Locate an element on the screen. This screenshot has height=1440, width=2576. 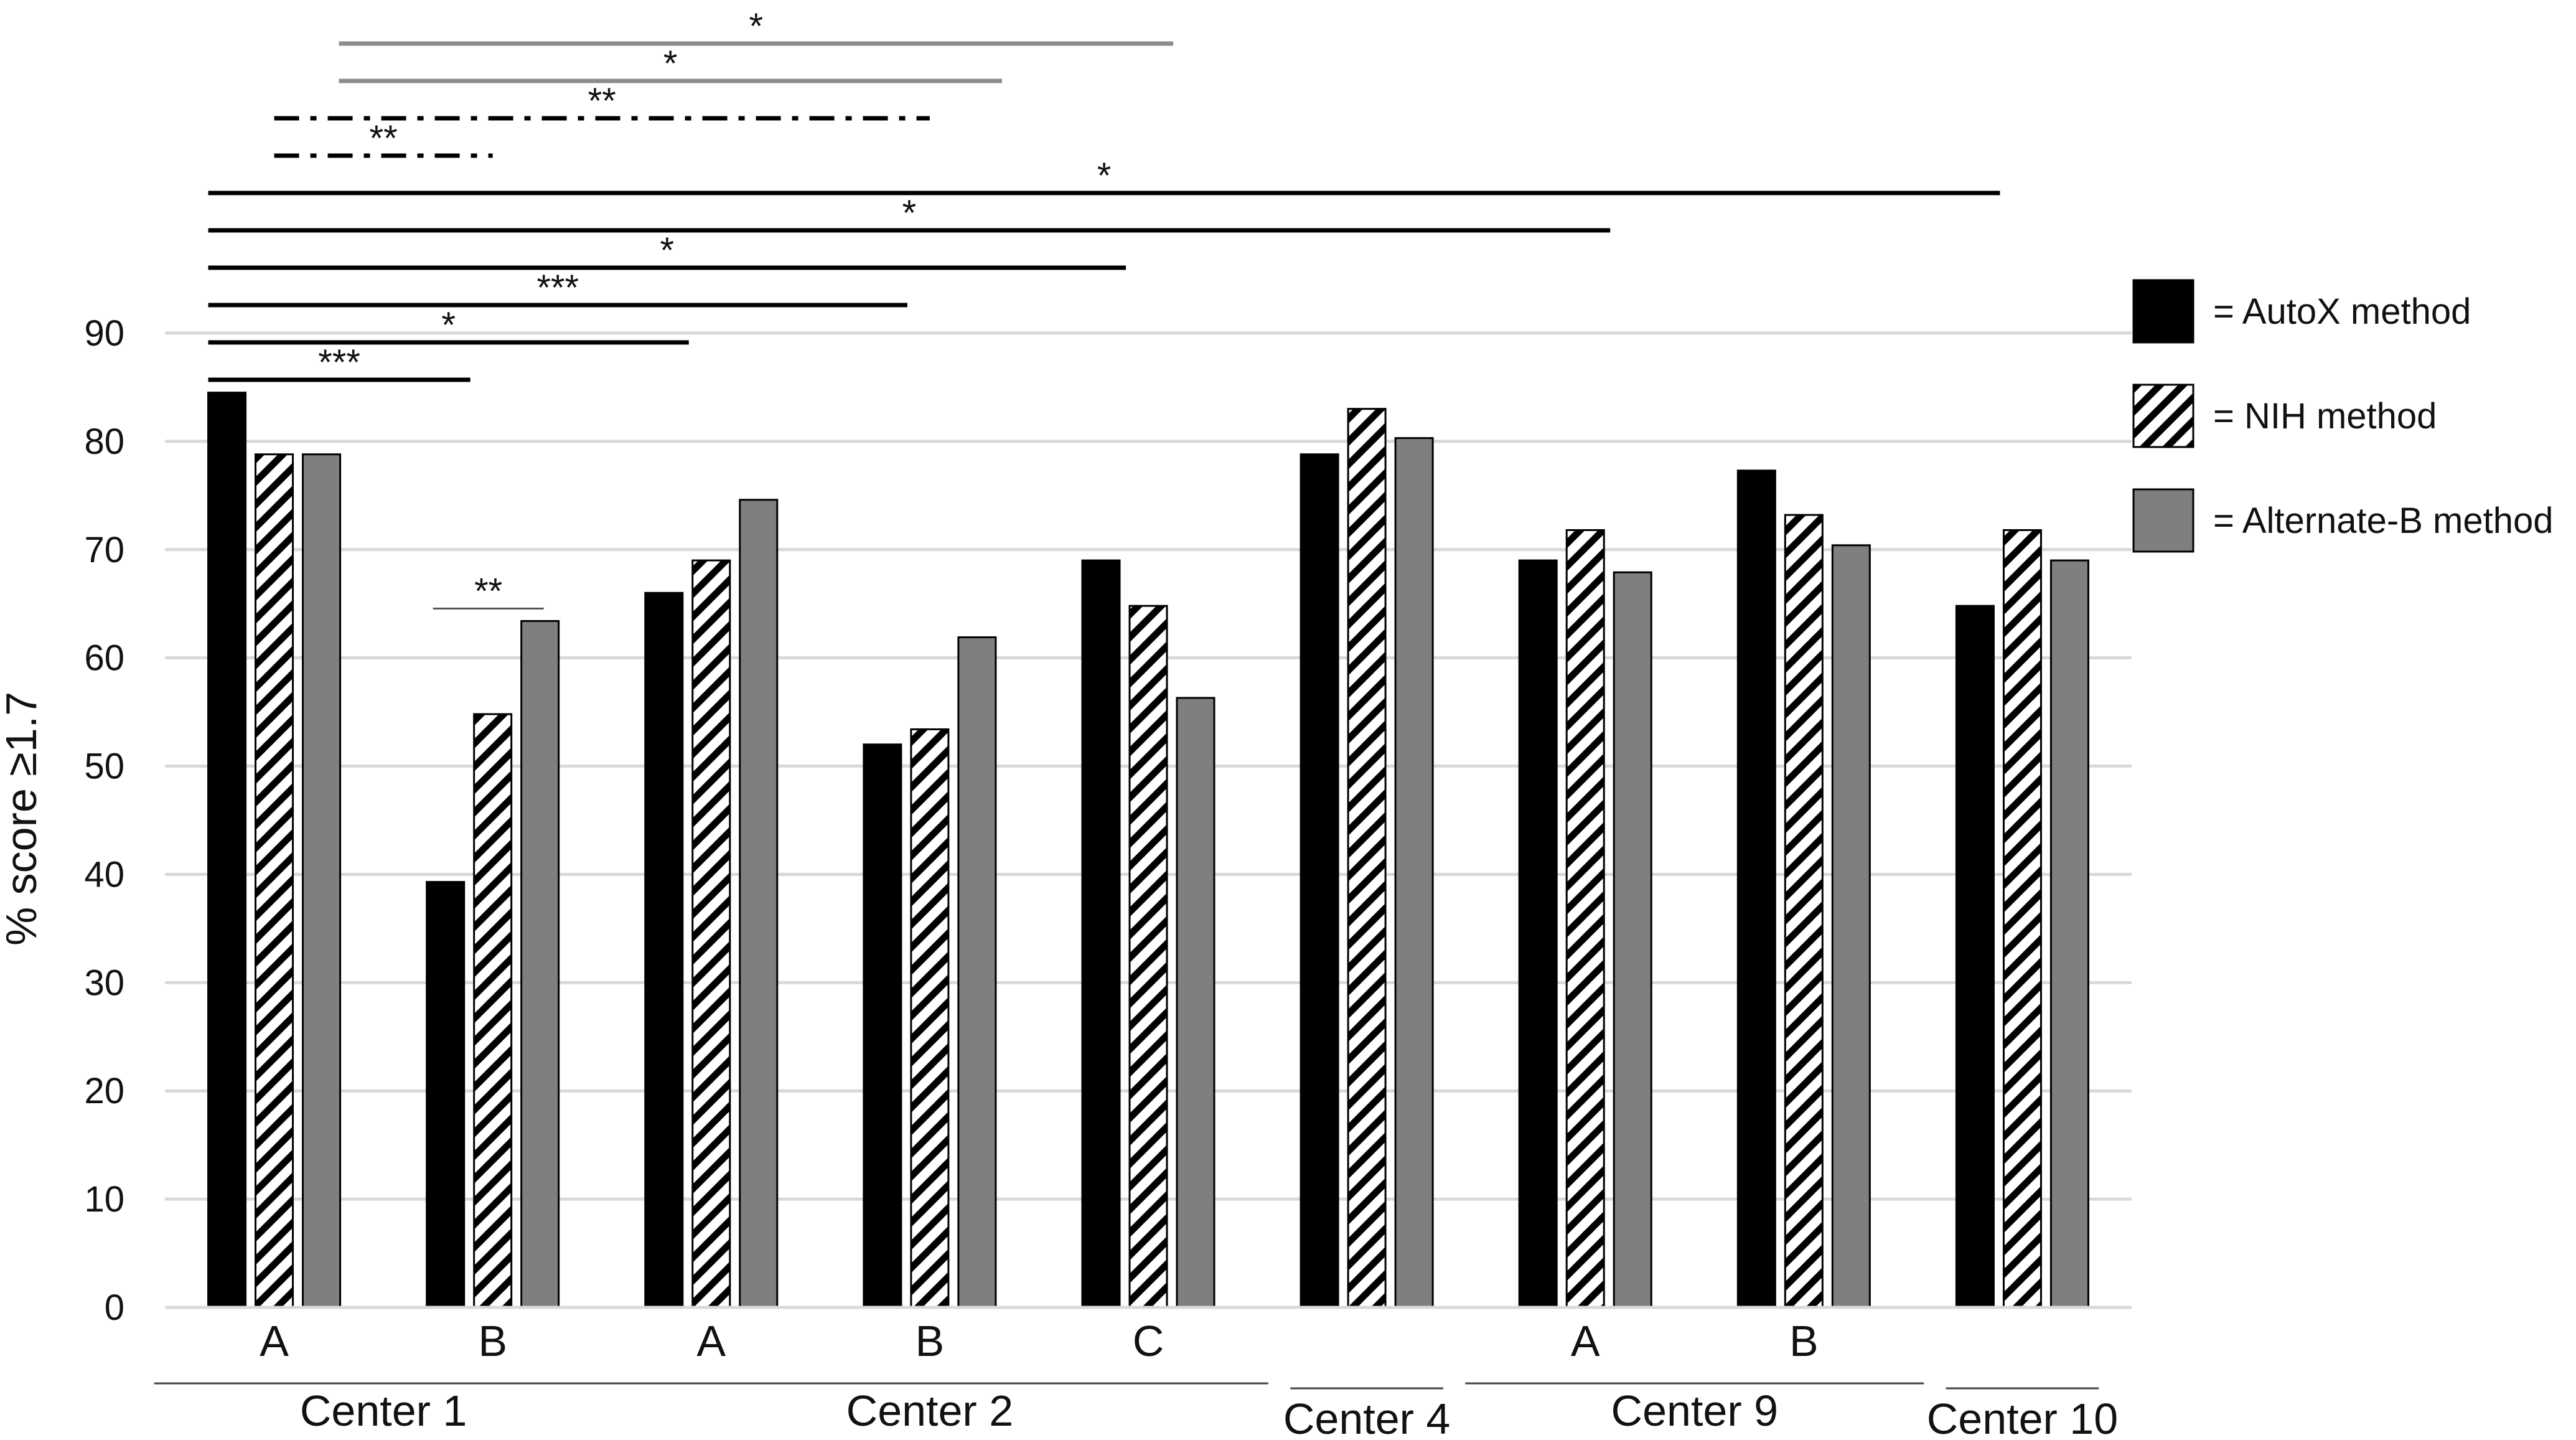
legend-label: = Alternate-B method is located at coordinates (2383, 521).